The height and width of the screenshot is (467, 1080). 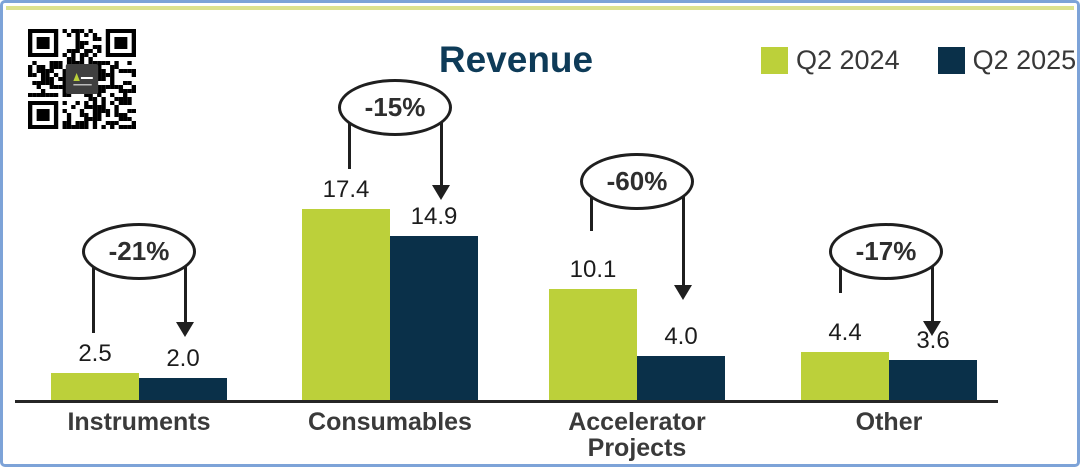 I want to click on value-label-q2-2024-consumables: 17.4, so click(x=346, y=189).